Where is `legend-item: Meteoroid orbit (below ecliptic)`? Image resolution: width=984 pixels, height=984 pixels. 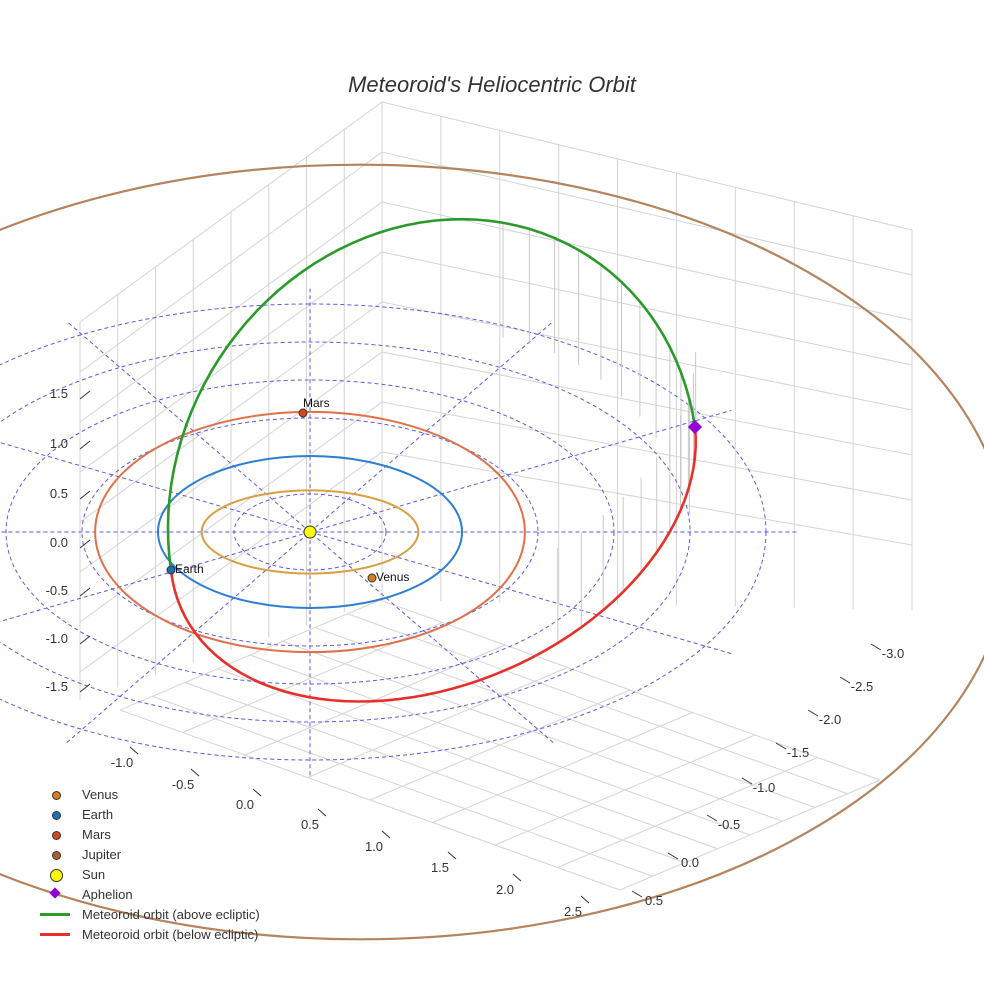 legend-item: Meteoroid orbit (below ecliptic) is located at coordinates (149, 934).